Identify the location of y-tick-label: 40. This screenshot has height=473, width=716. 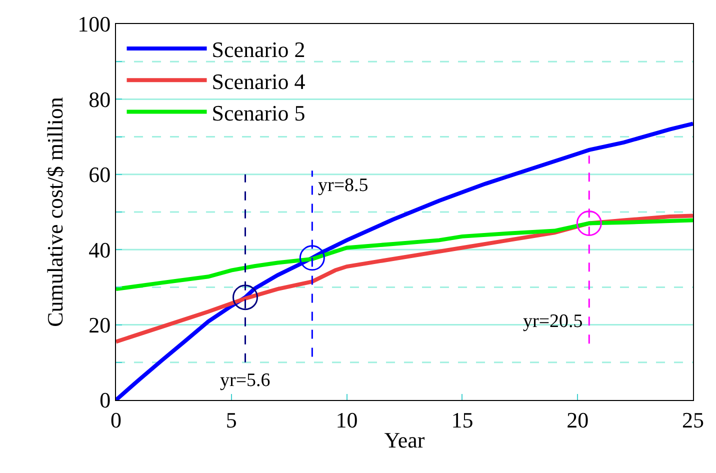
(99, 249).